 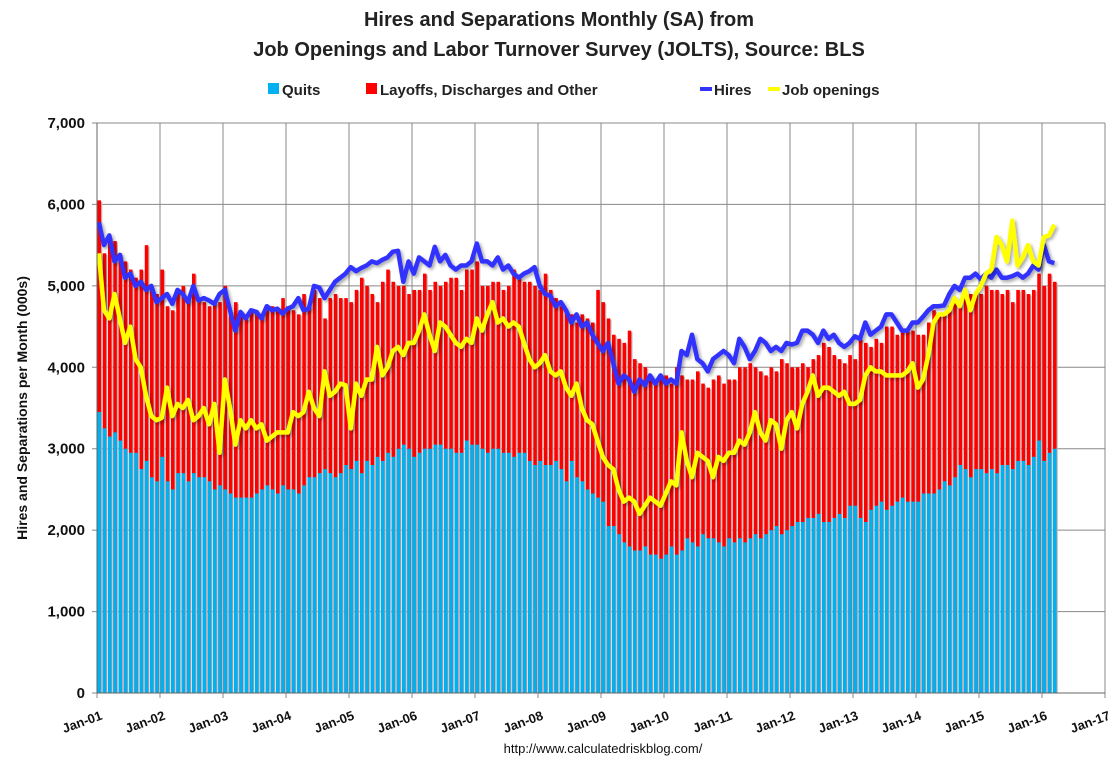 I want to click on x-tick-label: Jan-09, so click(x=586, y=722).